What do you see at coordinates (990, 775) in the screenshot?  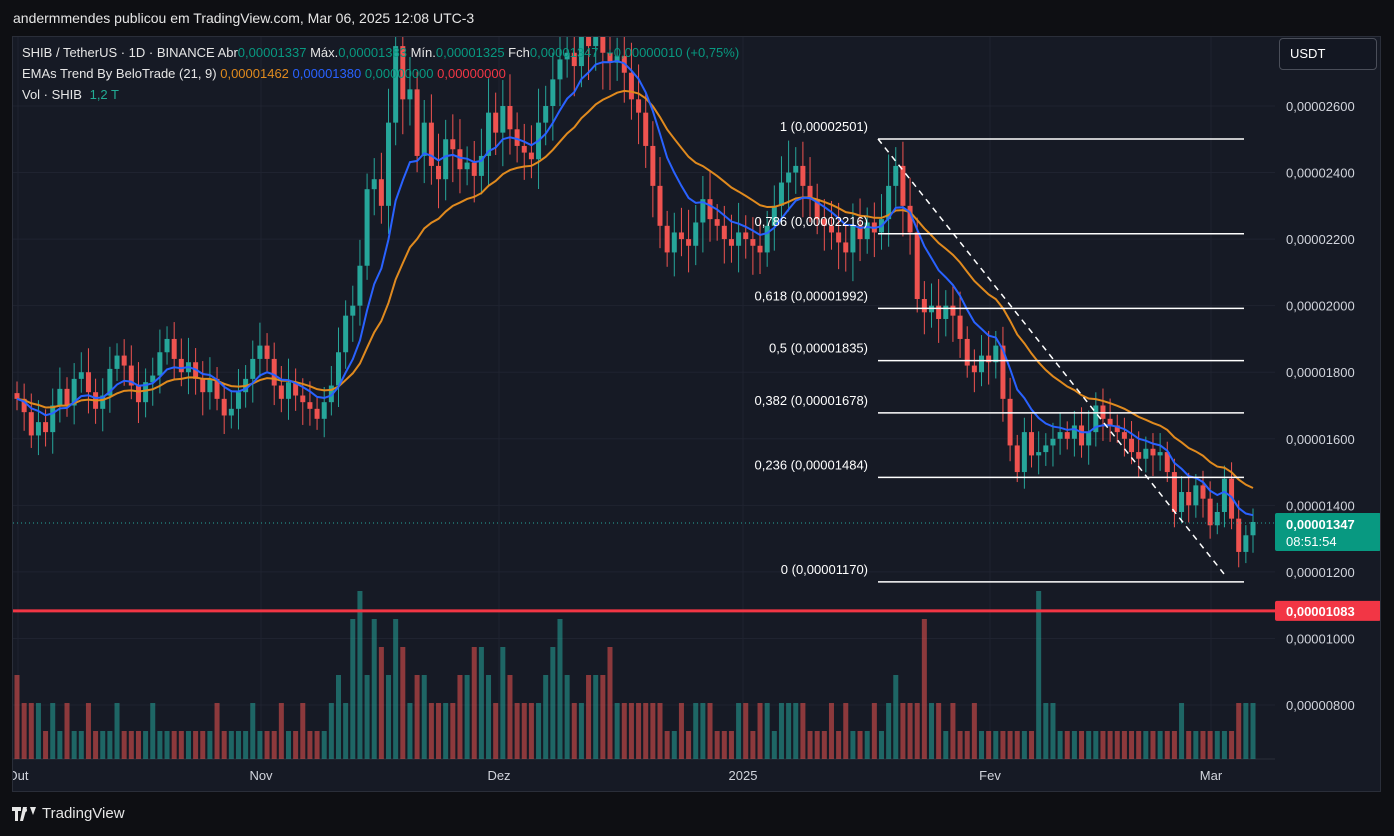 I see `x-axis-tick: Fev` at bounding box center [990, 775].